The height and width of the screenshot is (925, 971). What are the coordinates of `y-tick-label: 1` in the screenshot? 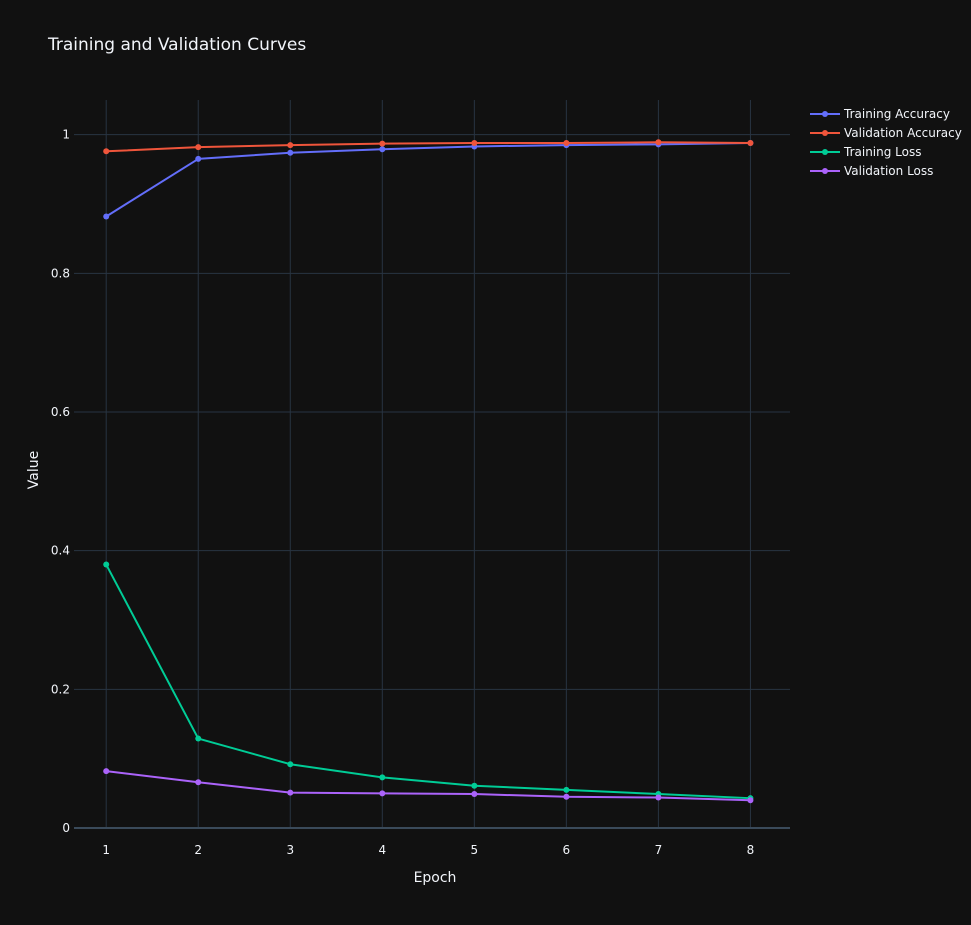 It's located at (66, 135).